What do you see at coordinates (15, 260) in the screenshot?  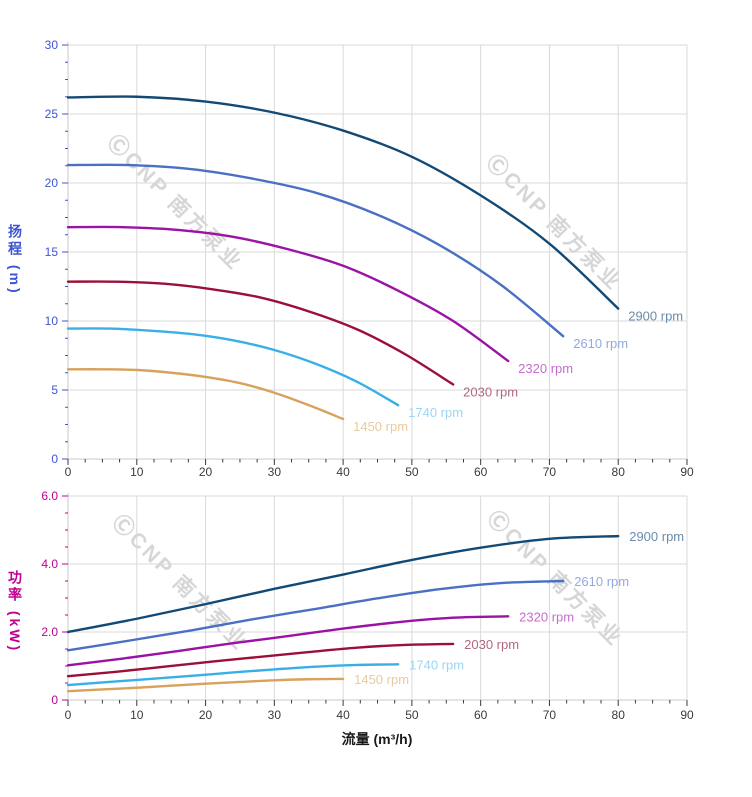 I see `head-axis-title: 扬程 (m)` at bounding box center [15, 260].